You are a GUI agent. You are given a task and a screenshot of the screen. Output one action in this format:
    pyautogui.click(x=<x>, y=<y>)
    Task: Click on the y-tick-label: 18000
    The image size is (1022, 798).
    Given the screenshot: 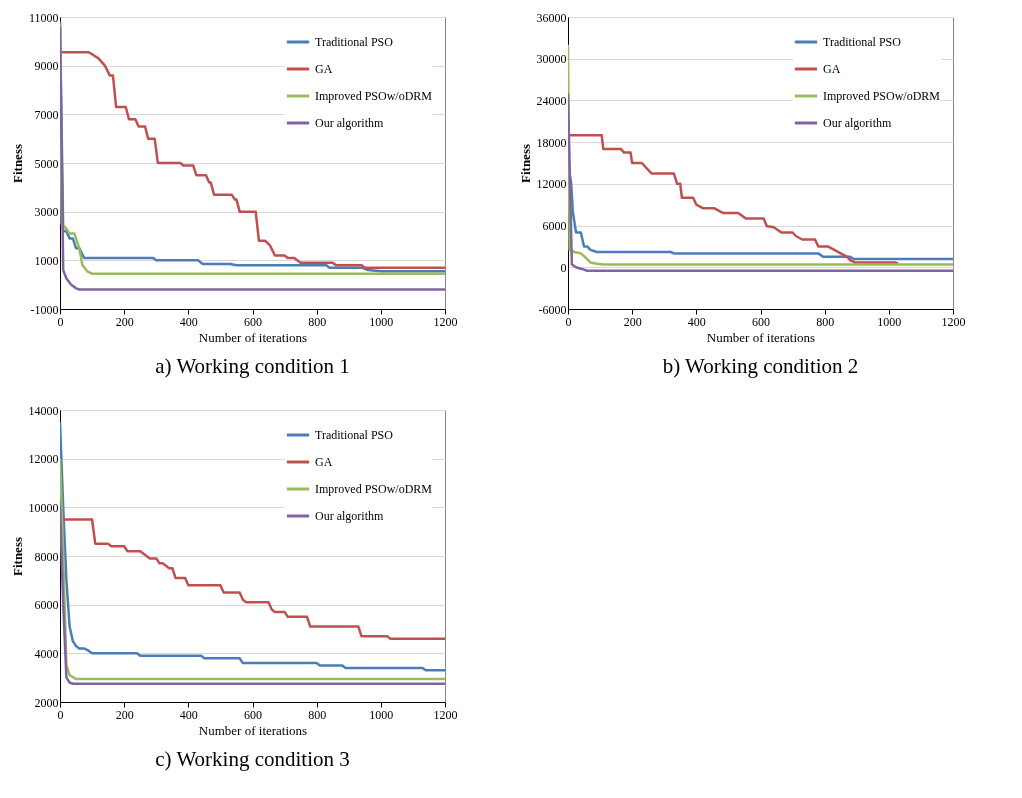 What is the action you would take?
    pyautogui.click(x=551, y=142)
    